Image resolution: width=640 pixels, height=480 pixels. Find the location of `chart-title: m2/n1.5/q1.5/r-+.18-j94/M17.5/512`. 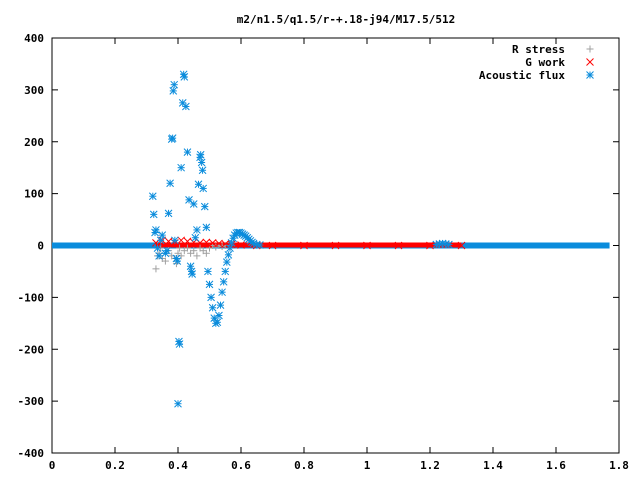

chart-title: m2/n1.5/q1.5/r-+.18-j94/M17.5/512 is located at coordinates (346, 19).